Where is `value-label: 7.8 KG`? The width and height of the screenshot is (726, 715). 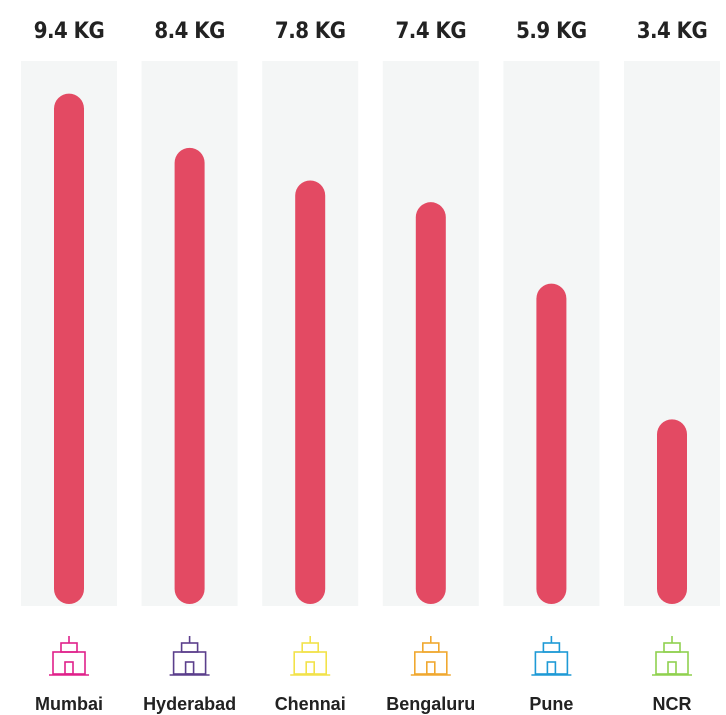 value-label: 7.8 KG is located at coordinates (310, 31).